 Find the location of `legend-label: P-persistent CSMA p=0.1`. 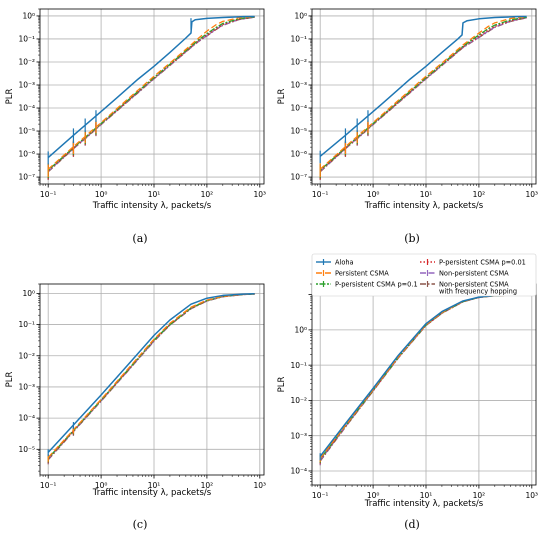

legend-label: P-persistent CSMA p=0.1 is located at coordinates (376, 284).